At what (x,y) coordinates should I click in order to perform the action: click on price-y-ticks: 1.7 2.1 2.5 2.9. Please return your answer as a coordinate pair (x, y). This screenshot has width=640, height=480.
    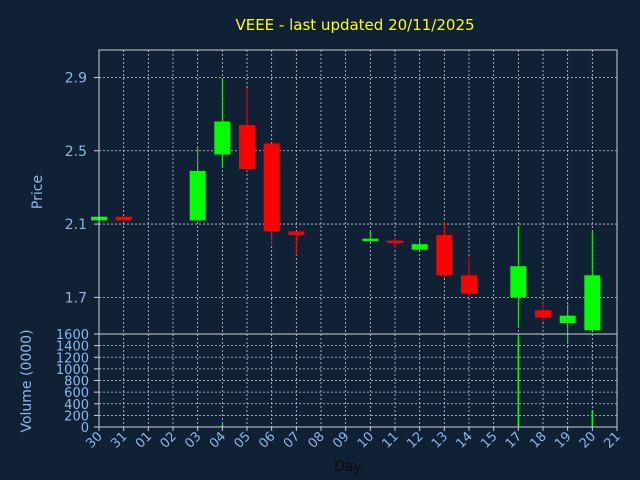
    Looking at the image, I should click on (82, 188).